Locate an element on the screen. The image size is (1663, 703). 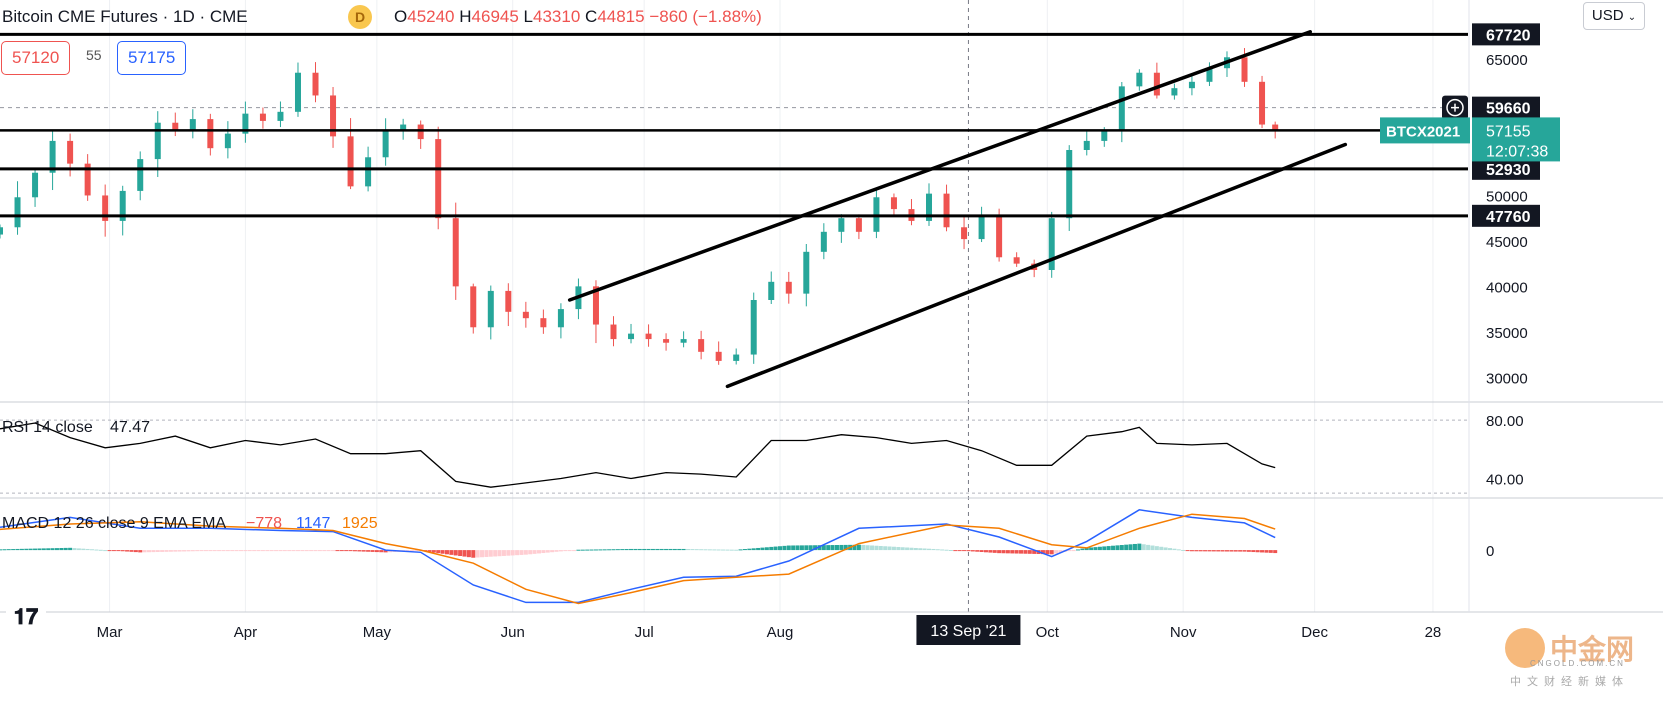
last-price-label: 57155 is located at coordinates (1508, 131).